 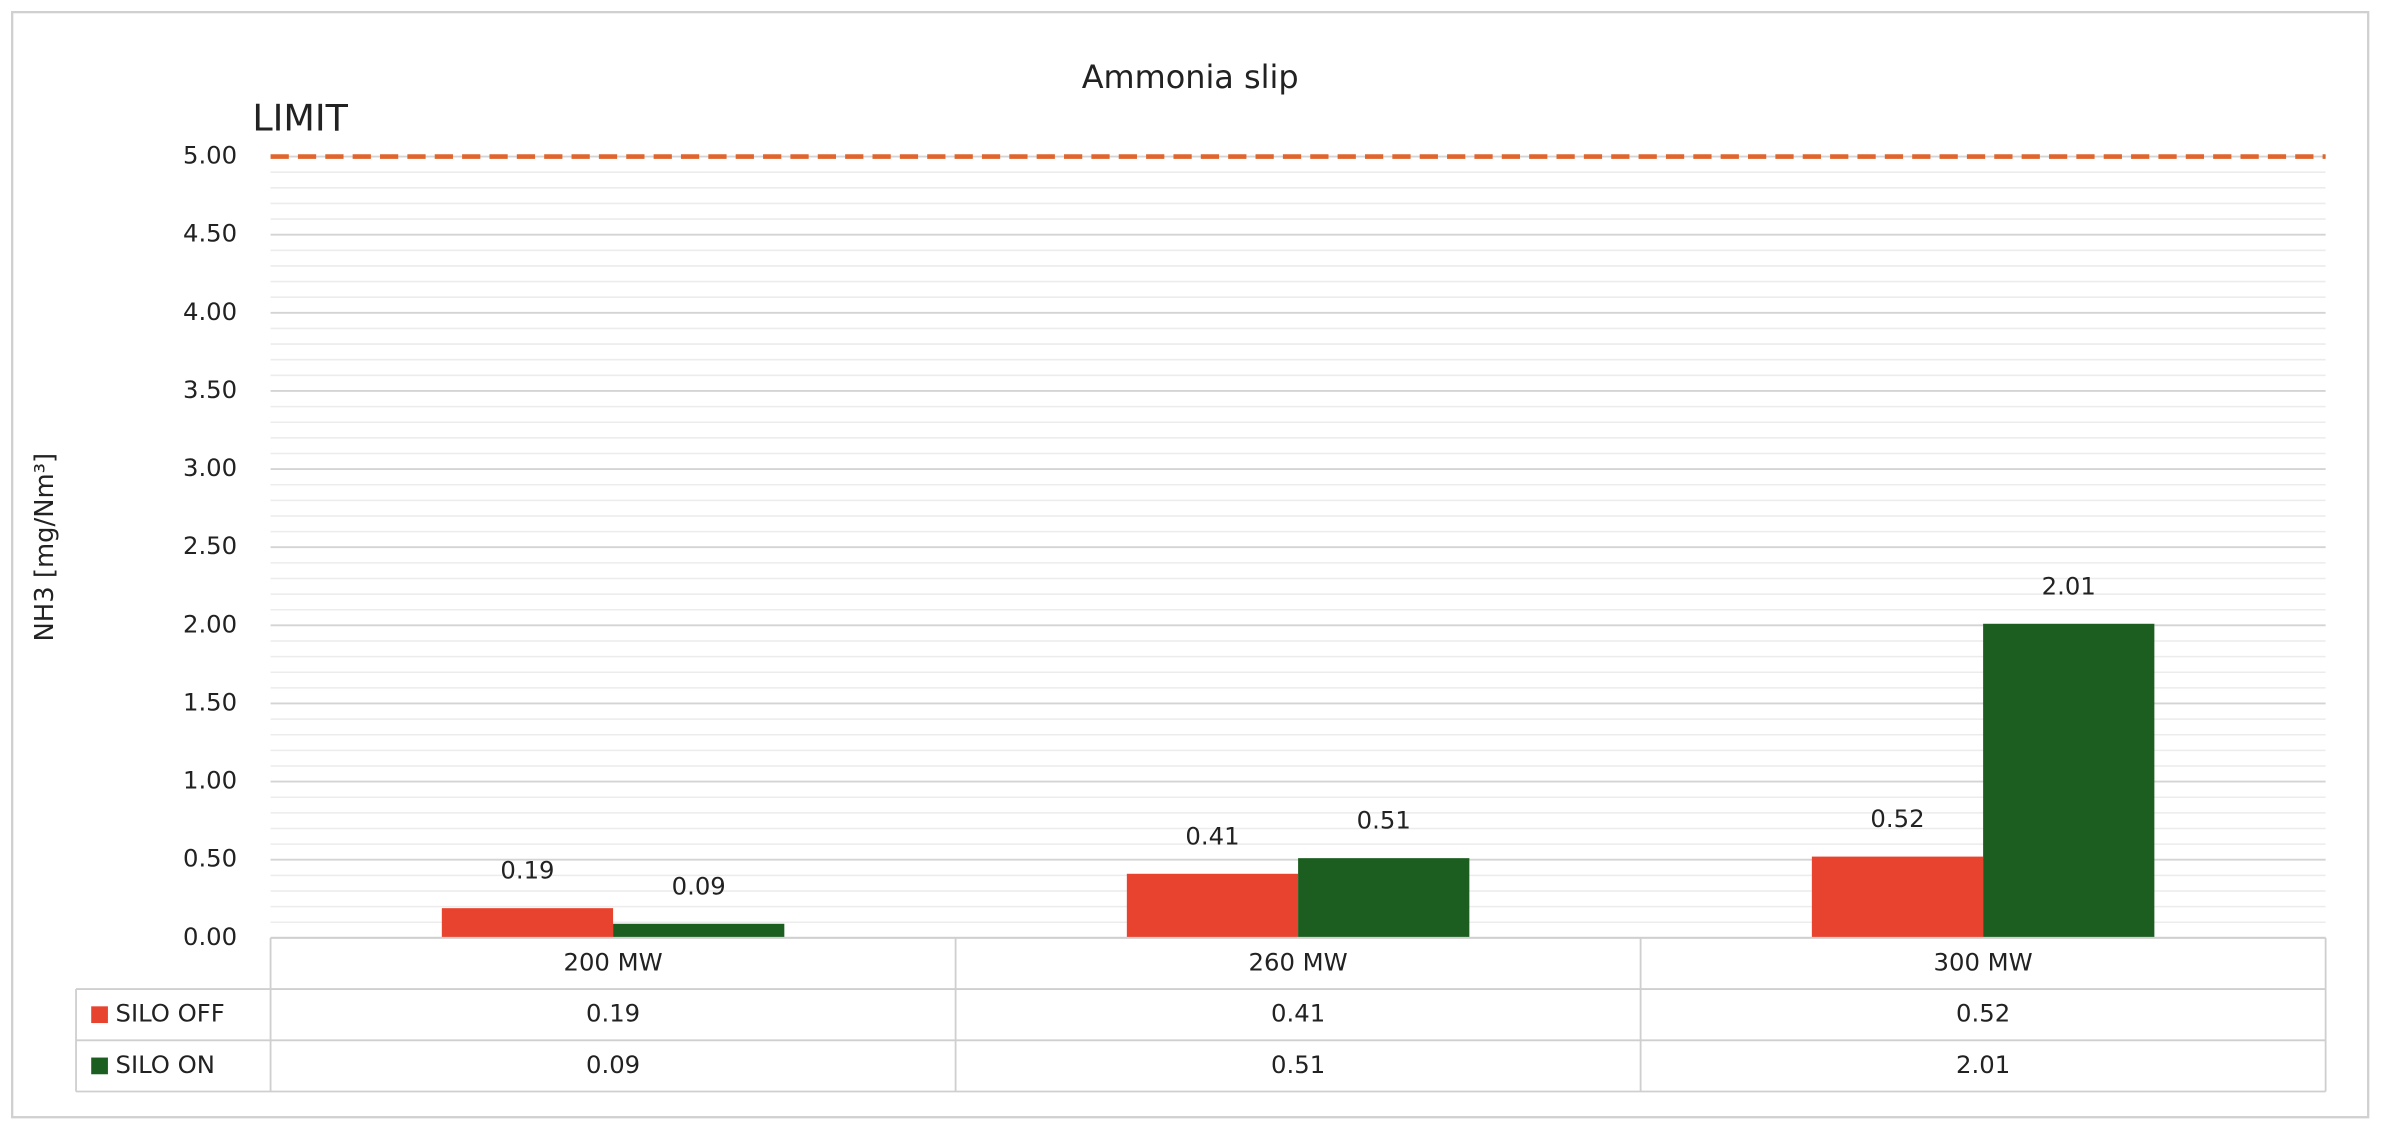 I want to click on data-label: 0.19, so click(x=527, y=870).